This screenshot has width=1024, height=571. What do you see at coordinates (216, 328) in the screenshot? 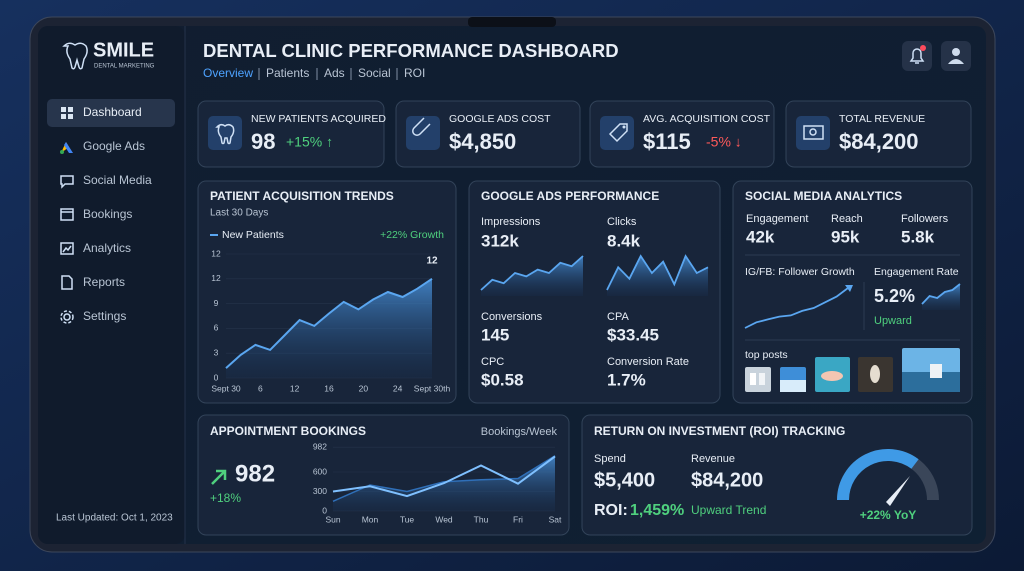
I see `y-tick-label: 6` at bounding box center [216, 328].